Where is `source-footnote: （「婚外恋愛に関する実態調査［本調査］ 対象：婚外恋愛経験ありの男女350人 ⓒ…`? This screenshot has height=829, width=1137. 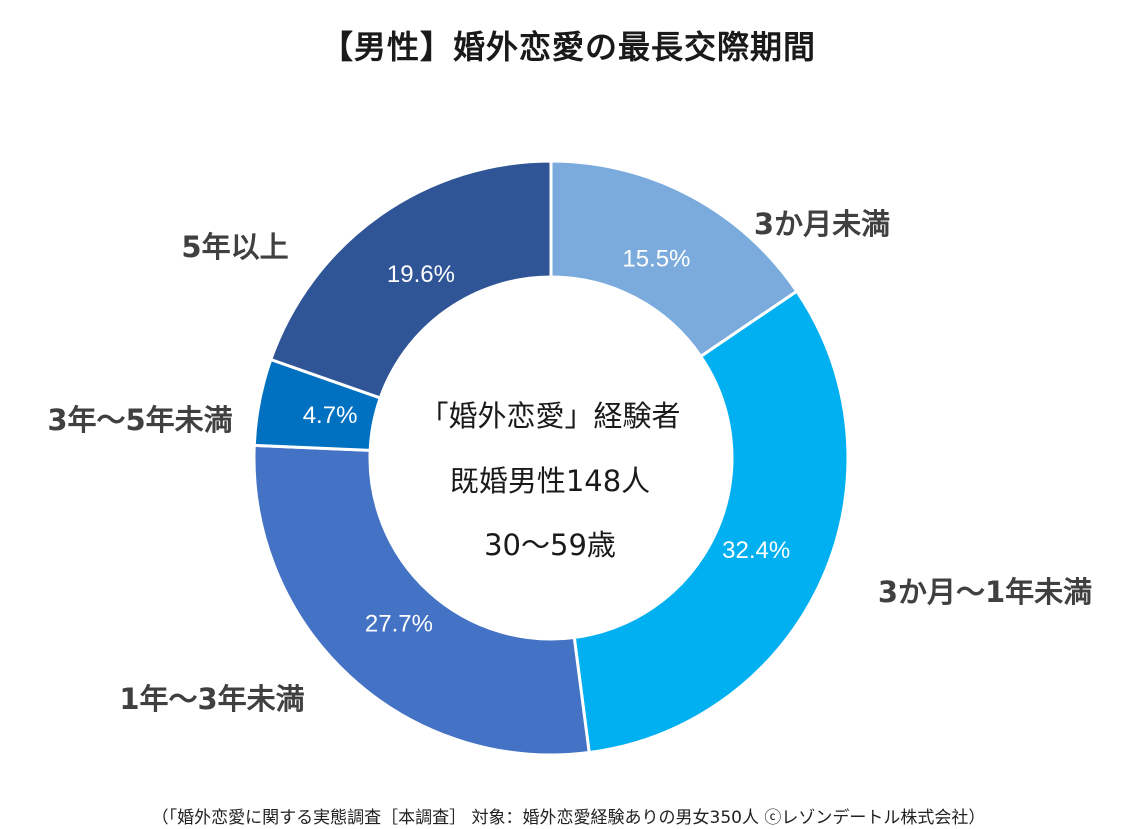
source-footnote: （「婚外恋愛に関する実態調査［本調査］ 対象：婚外恋愛経験ありの男女350人 ⓒ… is located at coordinates (568, 818).